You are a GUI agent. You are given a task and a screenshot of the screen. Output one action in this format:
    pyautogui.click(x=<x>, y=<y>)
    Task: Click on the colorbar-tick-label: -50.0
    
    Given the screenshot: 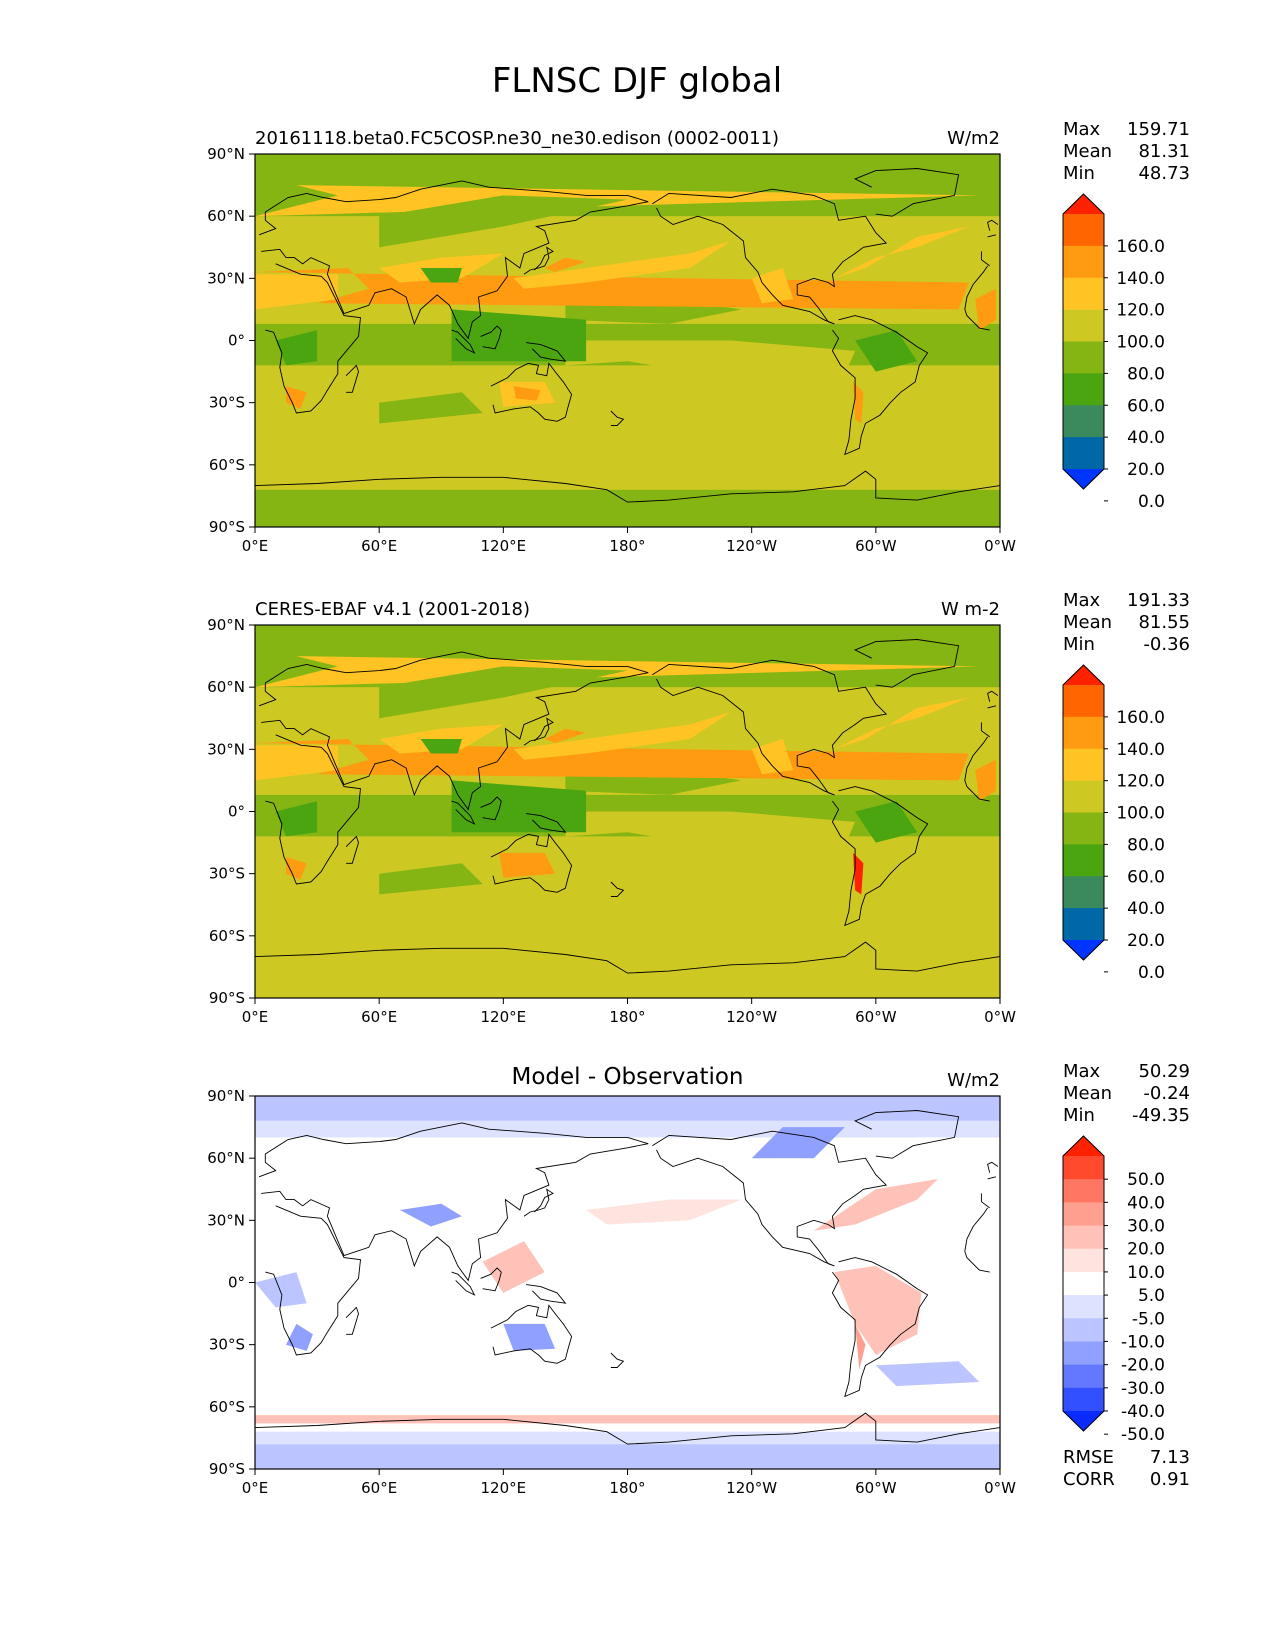 What is the action you would take?
    pyautogui.click(x=1143, y=1435)
    